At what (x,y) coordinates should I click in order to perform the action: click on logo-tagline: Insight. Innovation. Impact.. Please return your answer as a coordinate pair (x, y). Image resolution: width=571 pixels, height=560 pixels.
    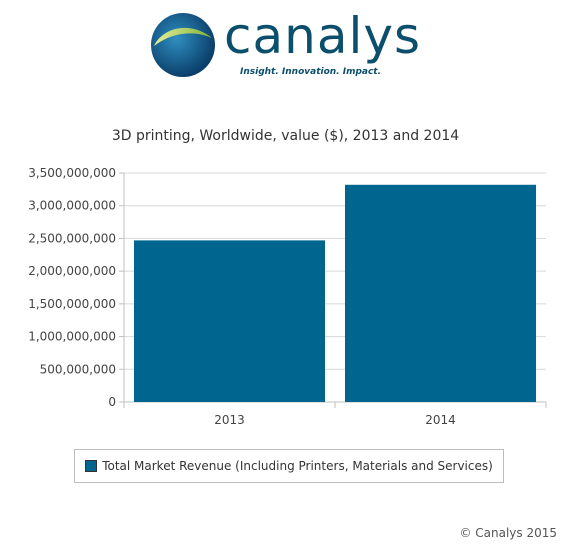
    Looking at the image, I should click on (311, 72).